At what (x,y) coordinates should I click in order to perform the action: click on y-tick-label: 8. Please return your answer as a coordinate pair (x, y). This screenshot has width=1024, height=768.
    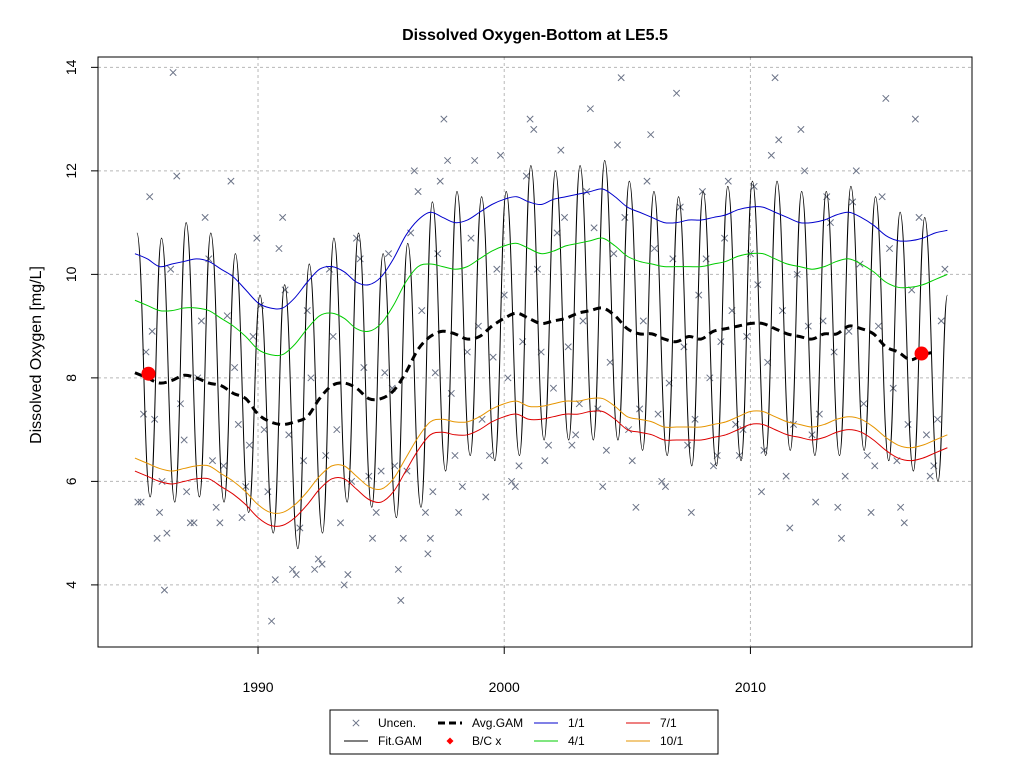
    Looking at the image, I should click on (71, 378).